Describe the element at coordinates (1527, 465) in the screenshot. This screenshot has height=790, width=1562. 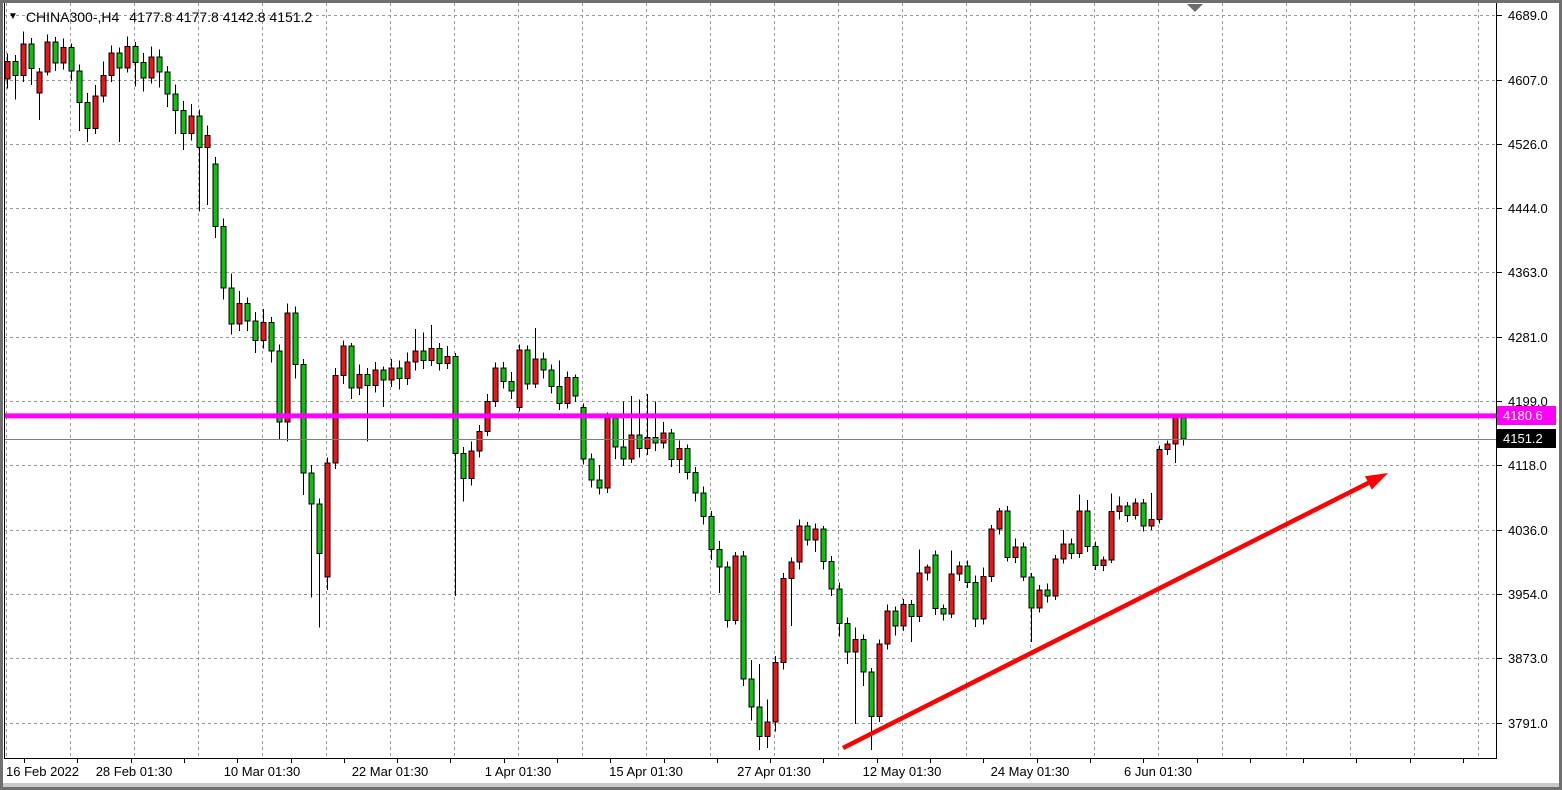
I see `price-axis-label: 4118.0` at that location.